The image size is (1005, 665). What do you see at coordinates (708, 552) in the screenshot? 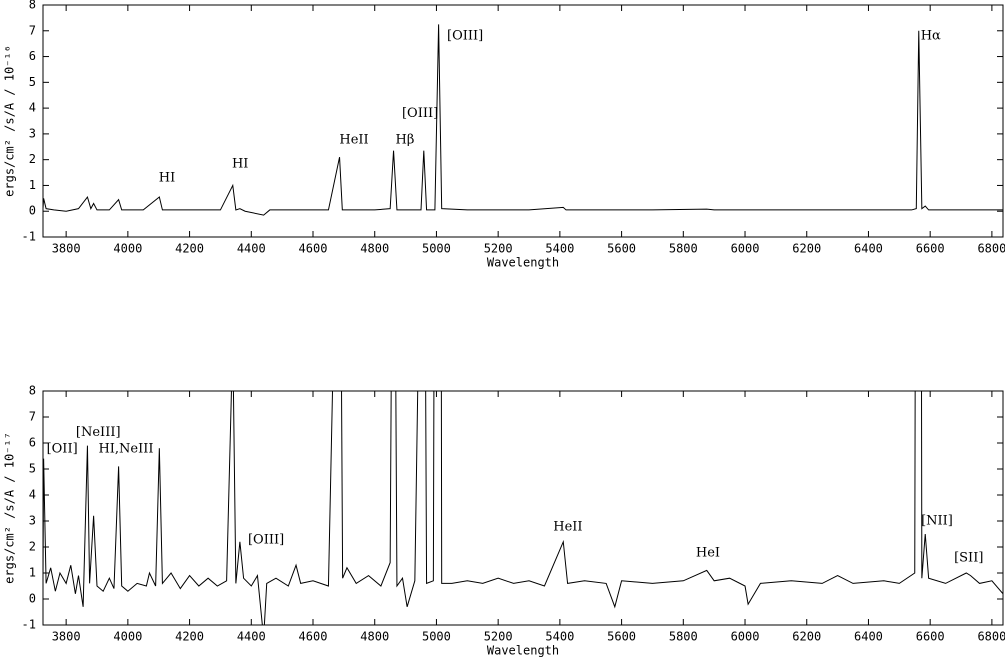
I see `line-annotation: HeI` at bounding box center [708, 552].